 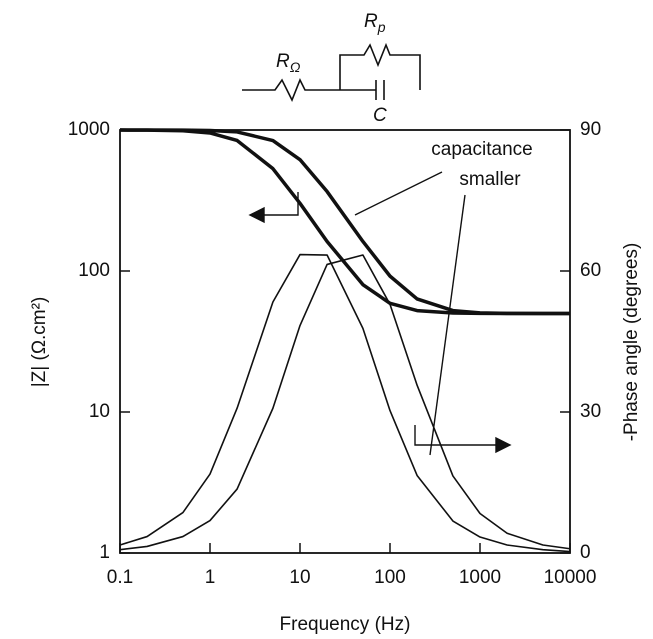 I want to click on resistor-r-ohm, so click(x=291, y=90).